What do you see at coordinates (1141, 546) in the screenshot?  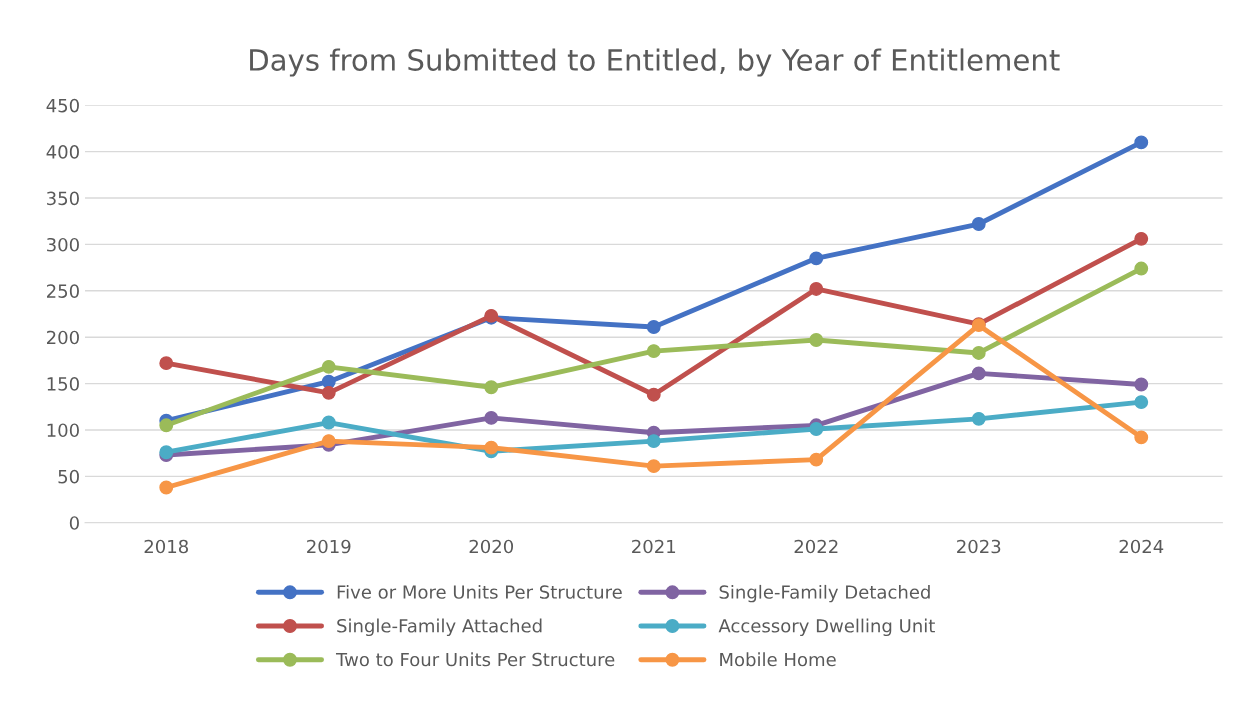 I see `x-tick-label: 2024` at bounding box center [1141, 546].